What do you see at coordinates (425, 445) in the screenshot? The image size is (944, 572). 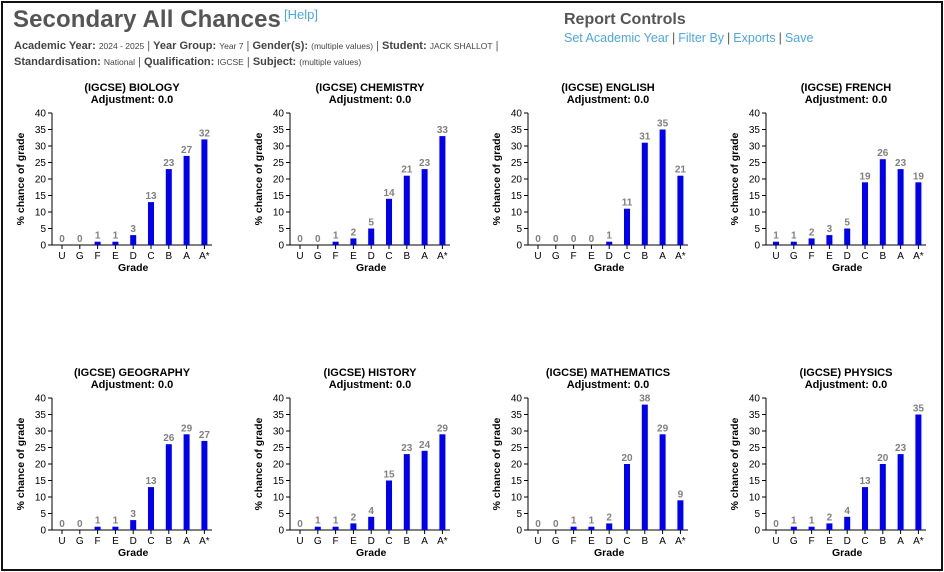 I see `data-label: 24` at bounding box center [425, 445].